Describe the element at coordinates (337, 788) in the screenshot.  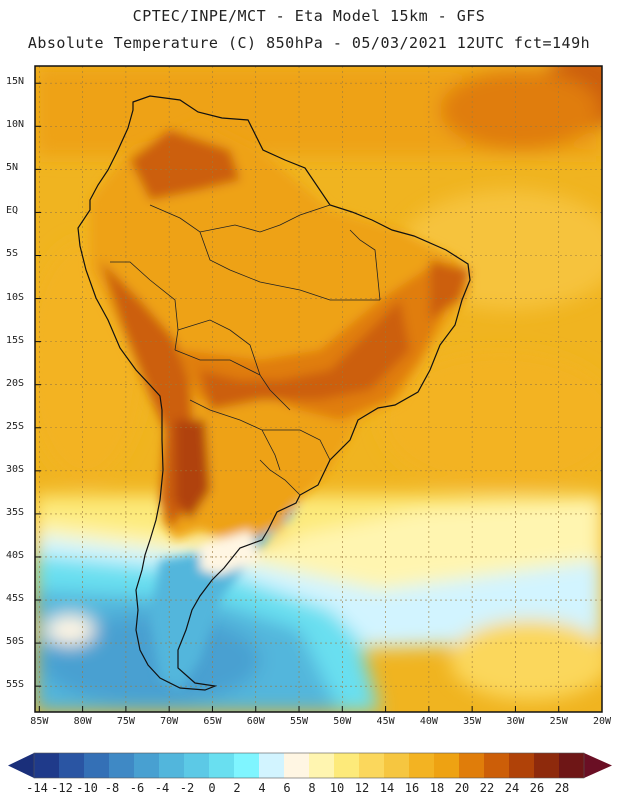
I see `colorbar-tick-label: 10` at that location.